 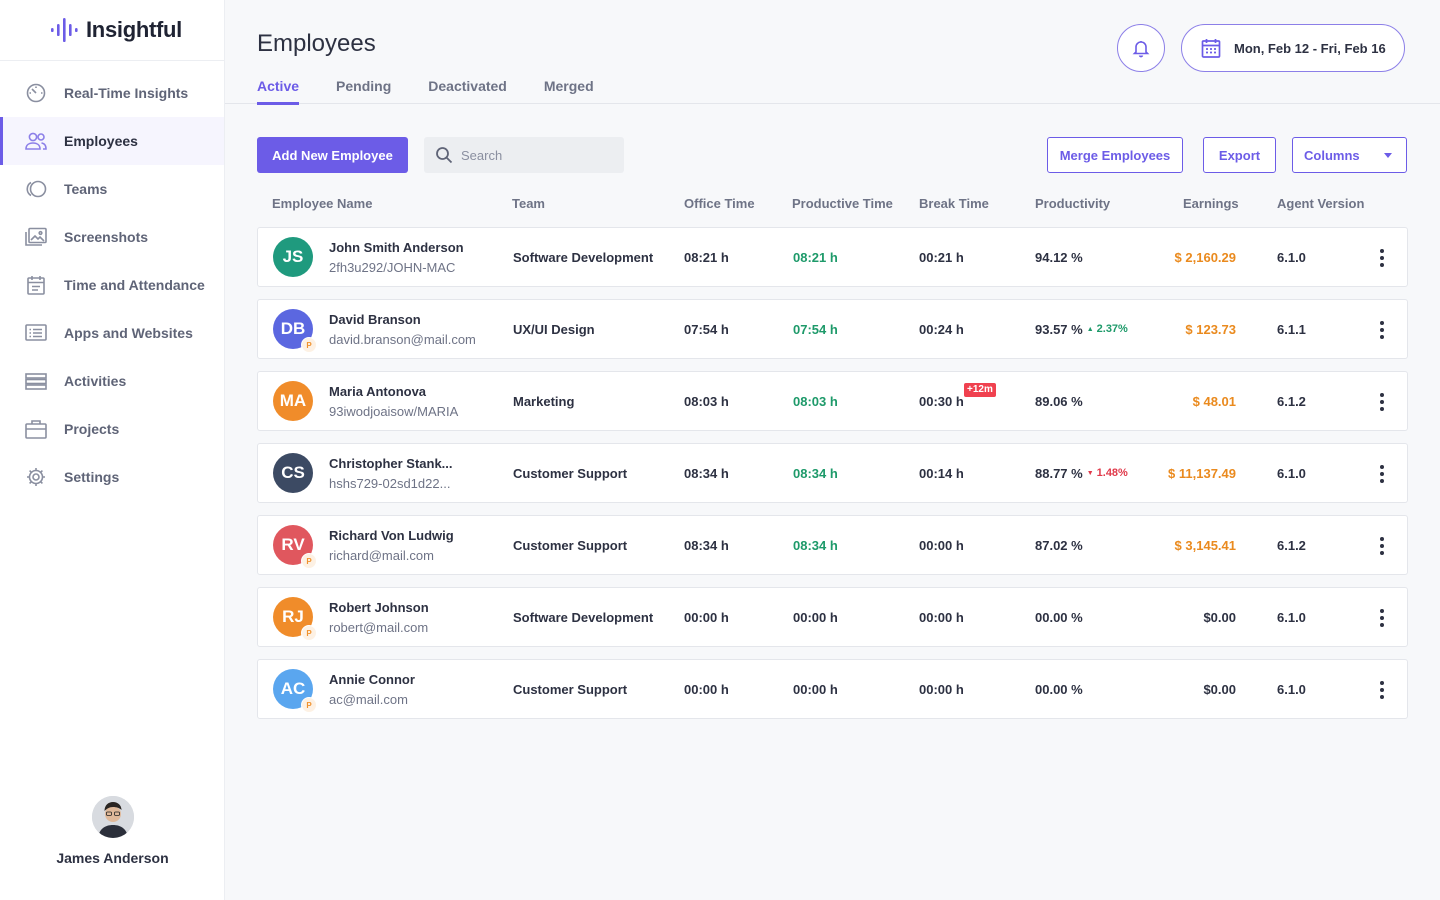 I want to click on tabs: Active Pending Deactivated Merged, so click(x=425, y=91).